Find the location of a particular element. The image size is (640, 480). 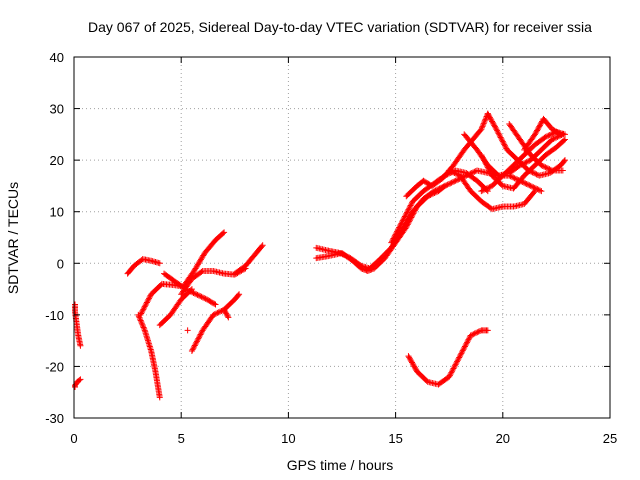

y-tick-label: 10 is located at coordinates (57, 212).